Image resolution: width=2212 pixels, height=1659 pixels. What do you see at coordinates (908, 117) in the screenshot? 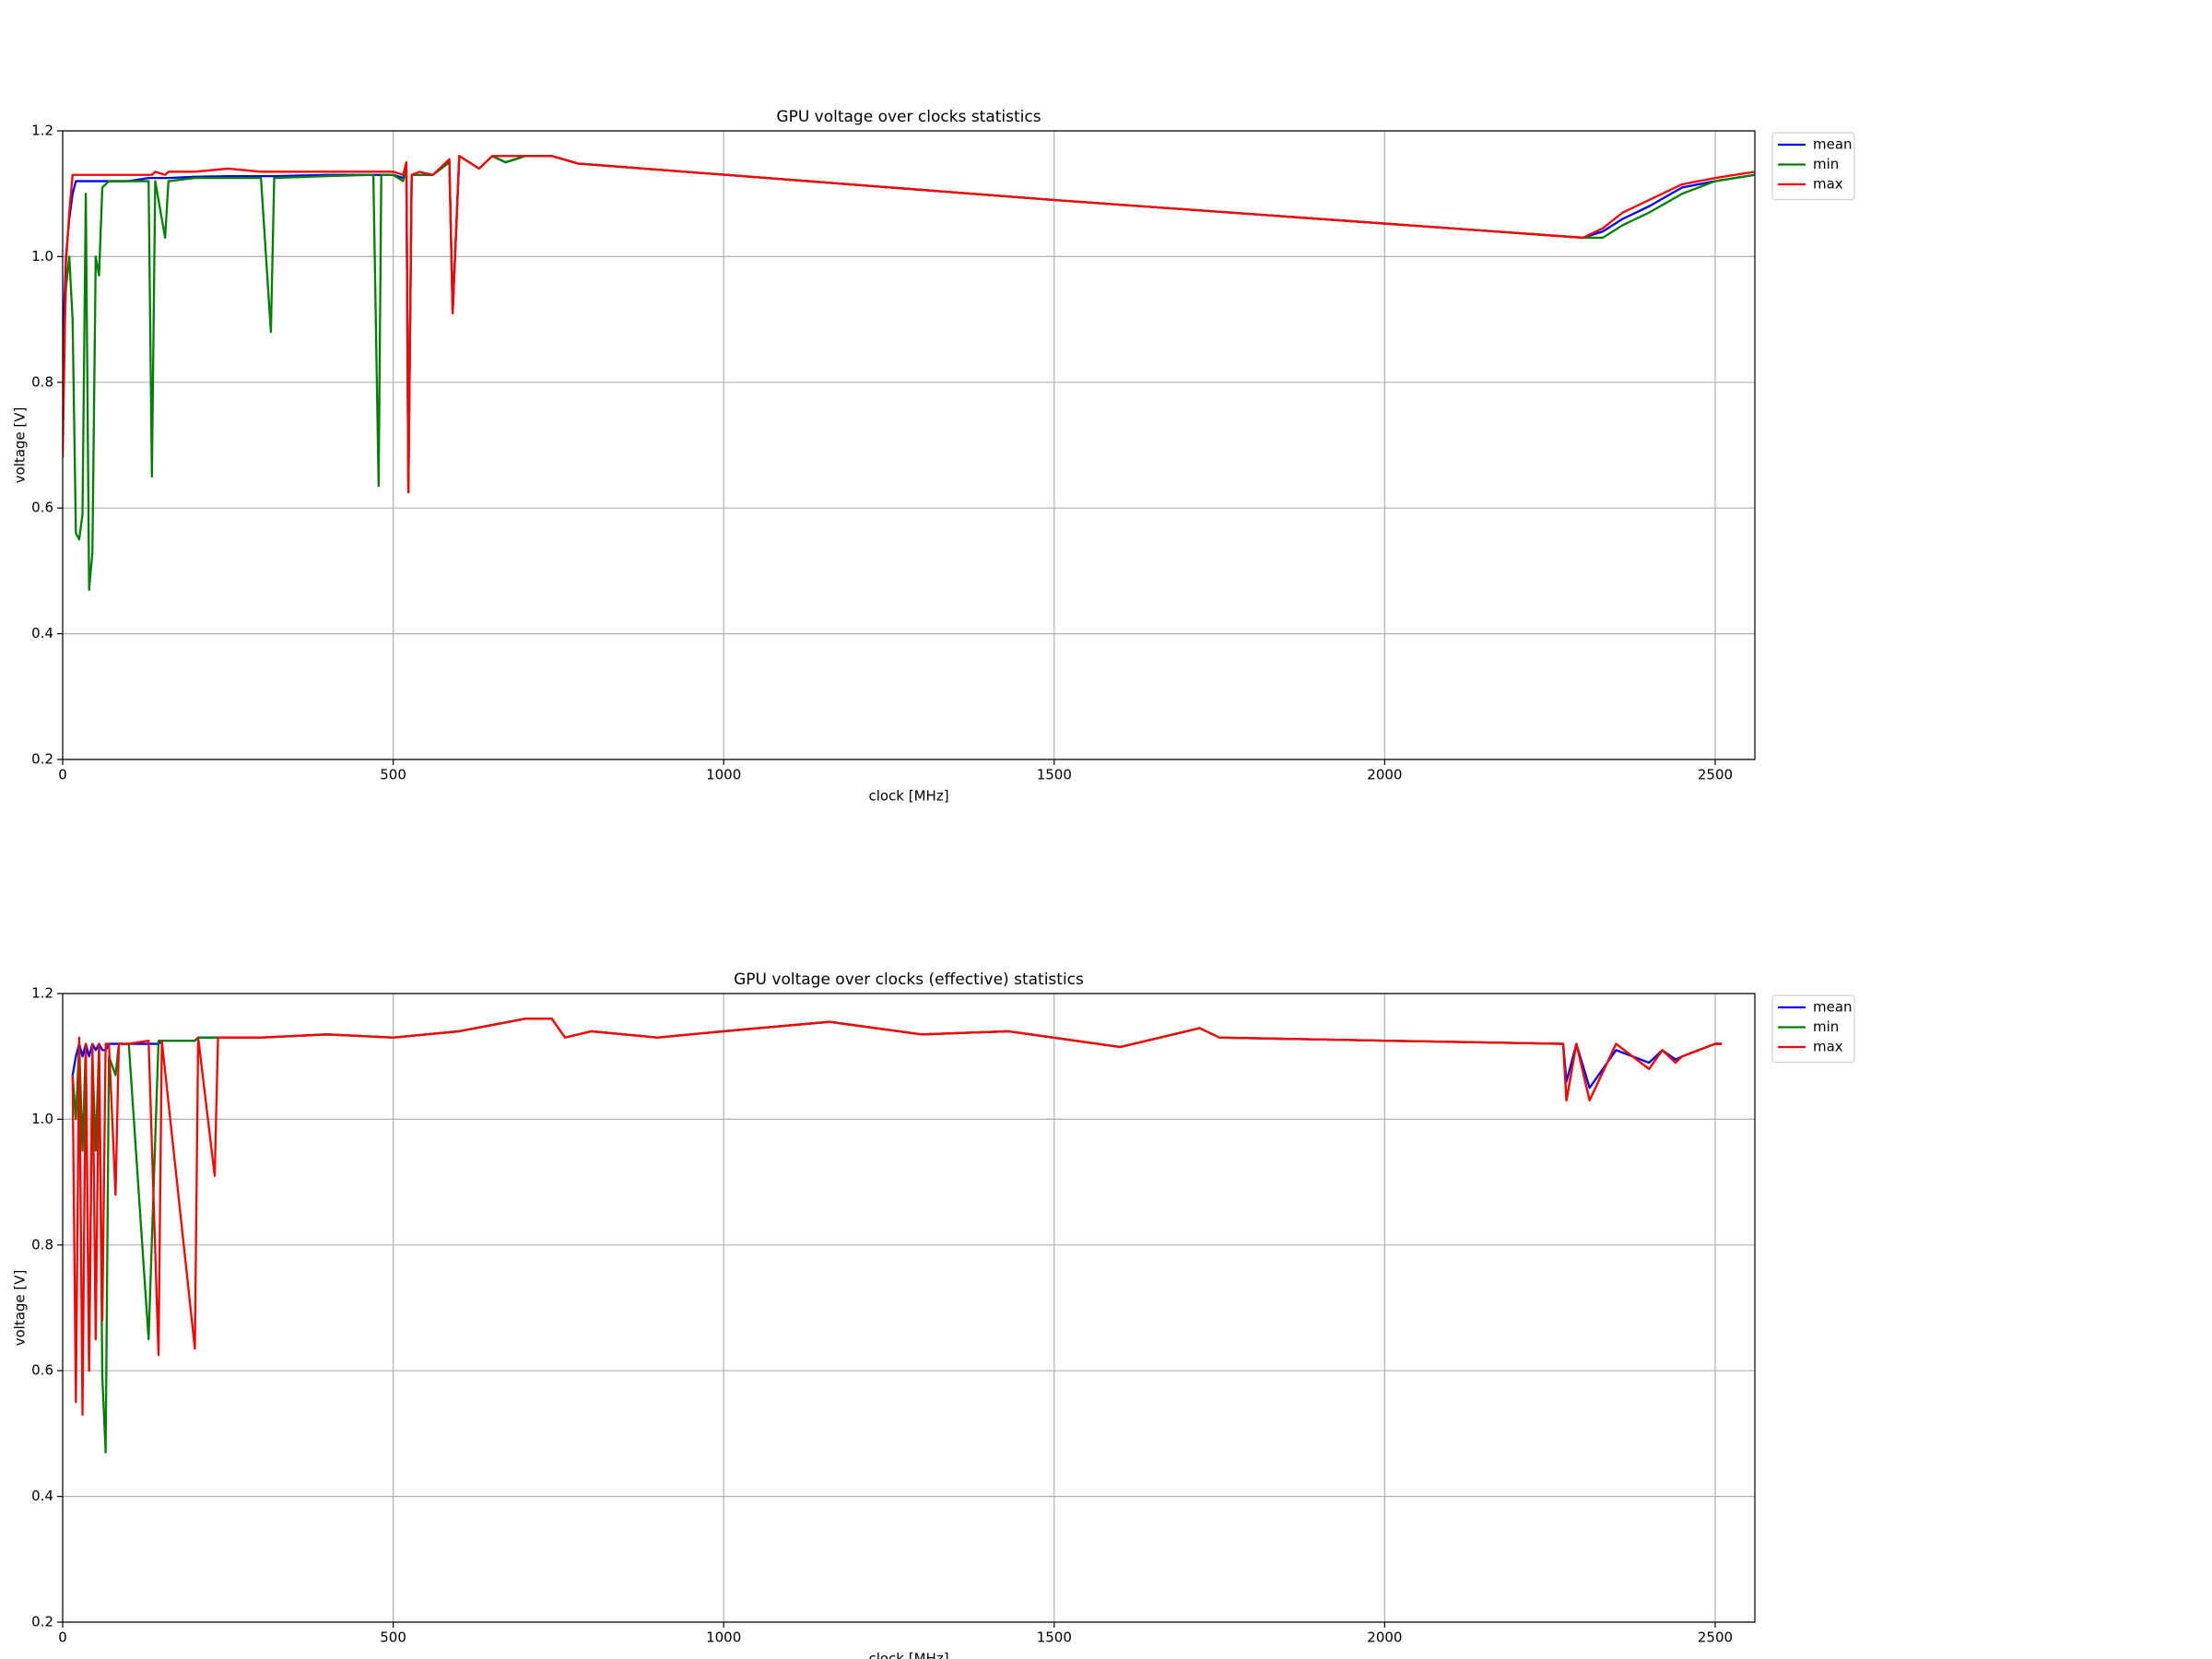
I see `chart-title: GPU voltage over clocks statistics` at bounding box center [908, 117].